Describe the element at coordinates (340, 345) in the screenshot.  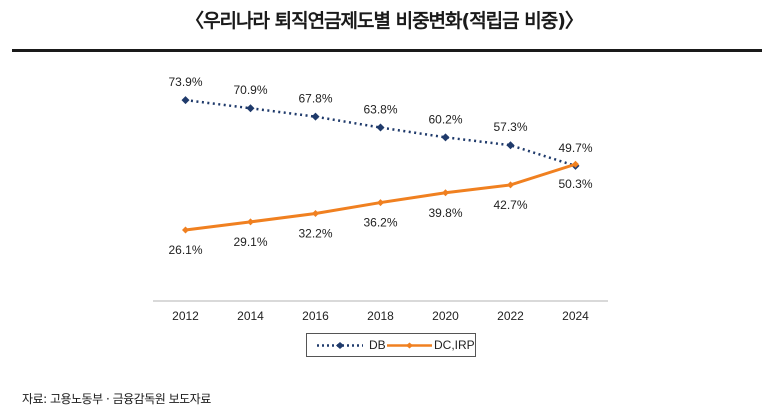
I see `legend-db-marker-icon` at that location.